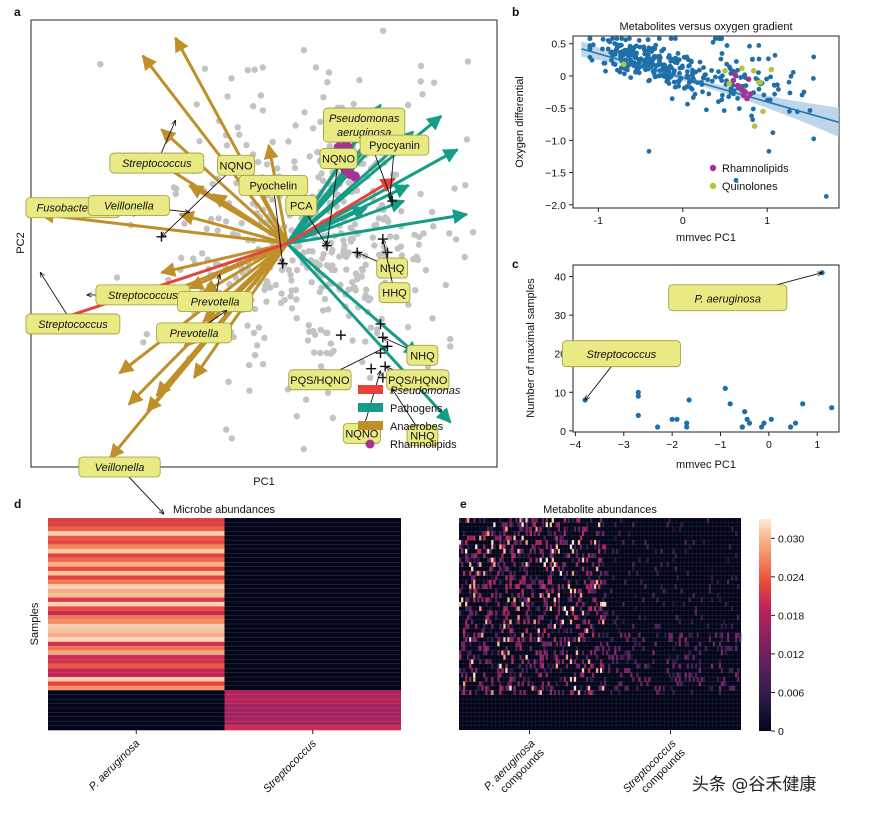  What do you see at coordinates (791, 539) in the screenshot?
I see `colorbar-tick-label: 0.030` at bounding box center [791, 539].